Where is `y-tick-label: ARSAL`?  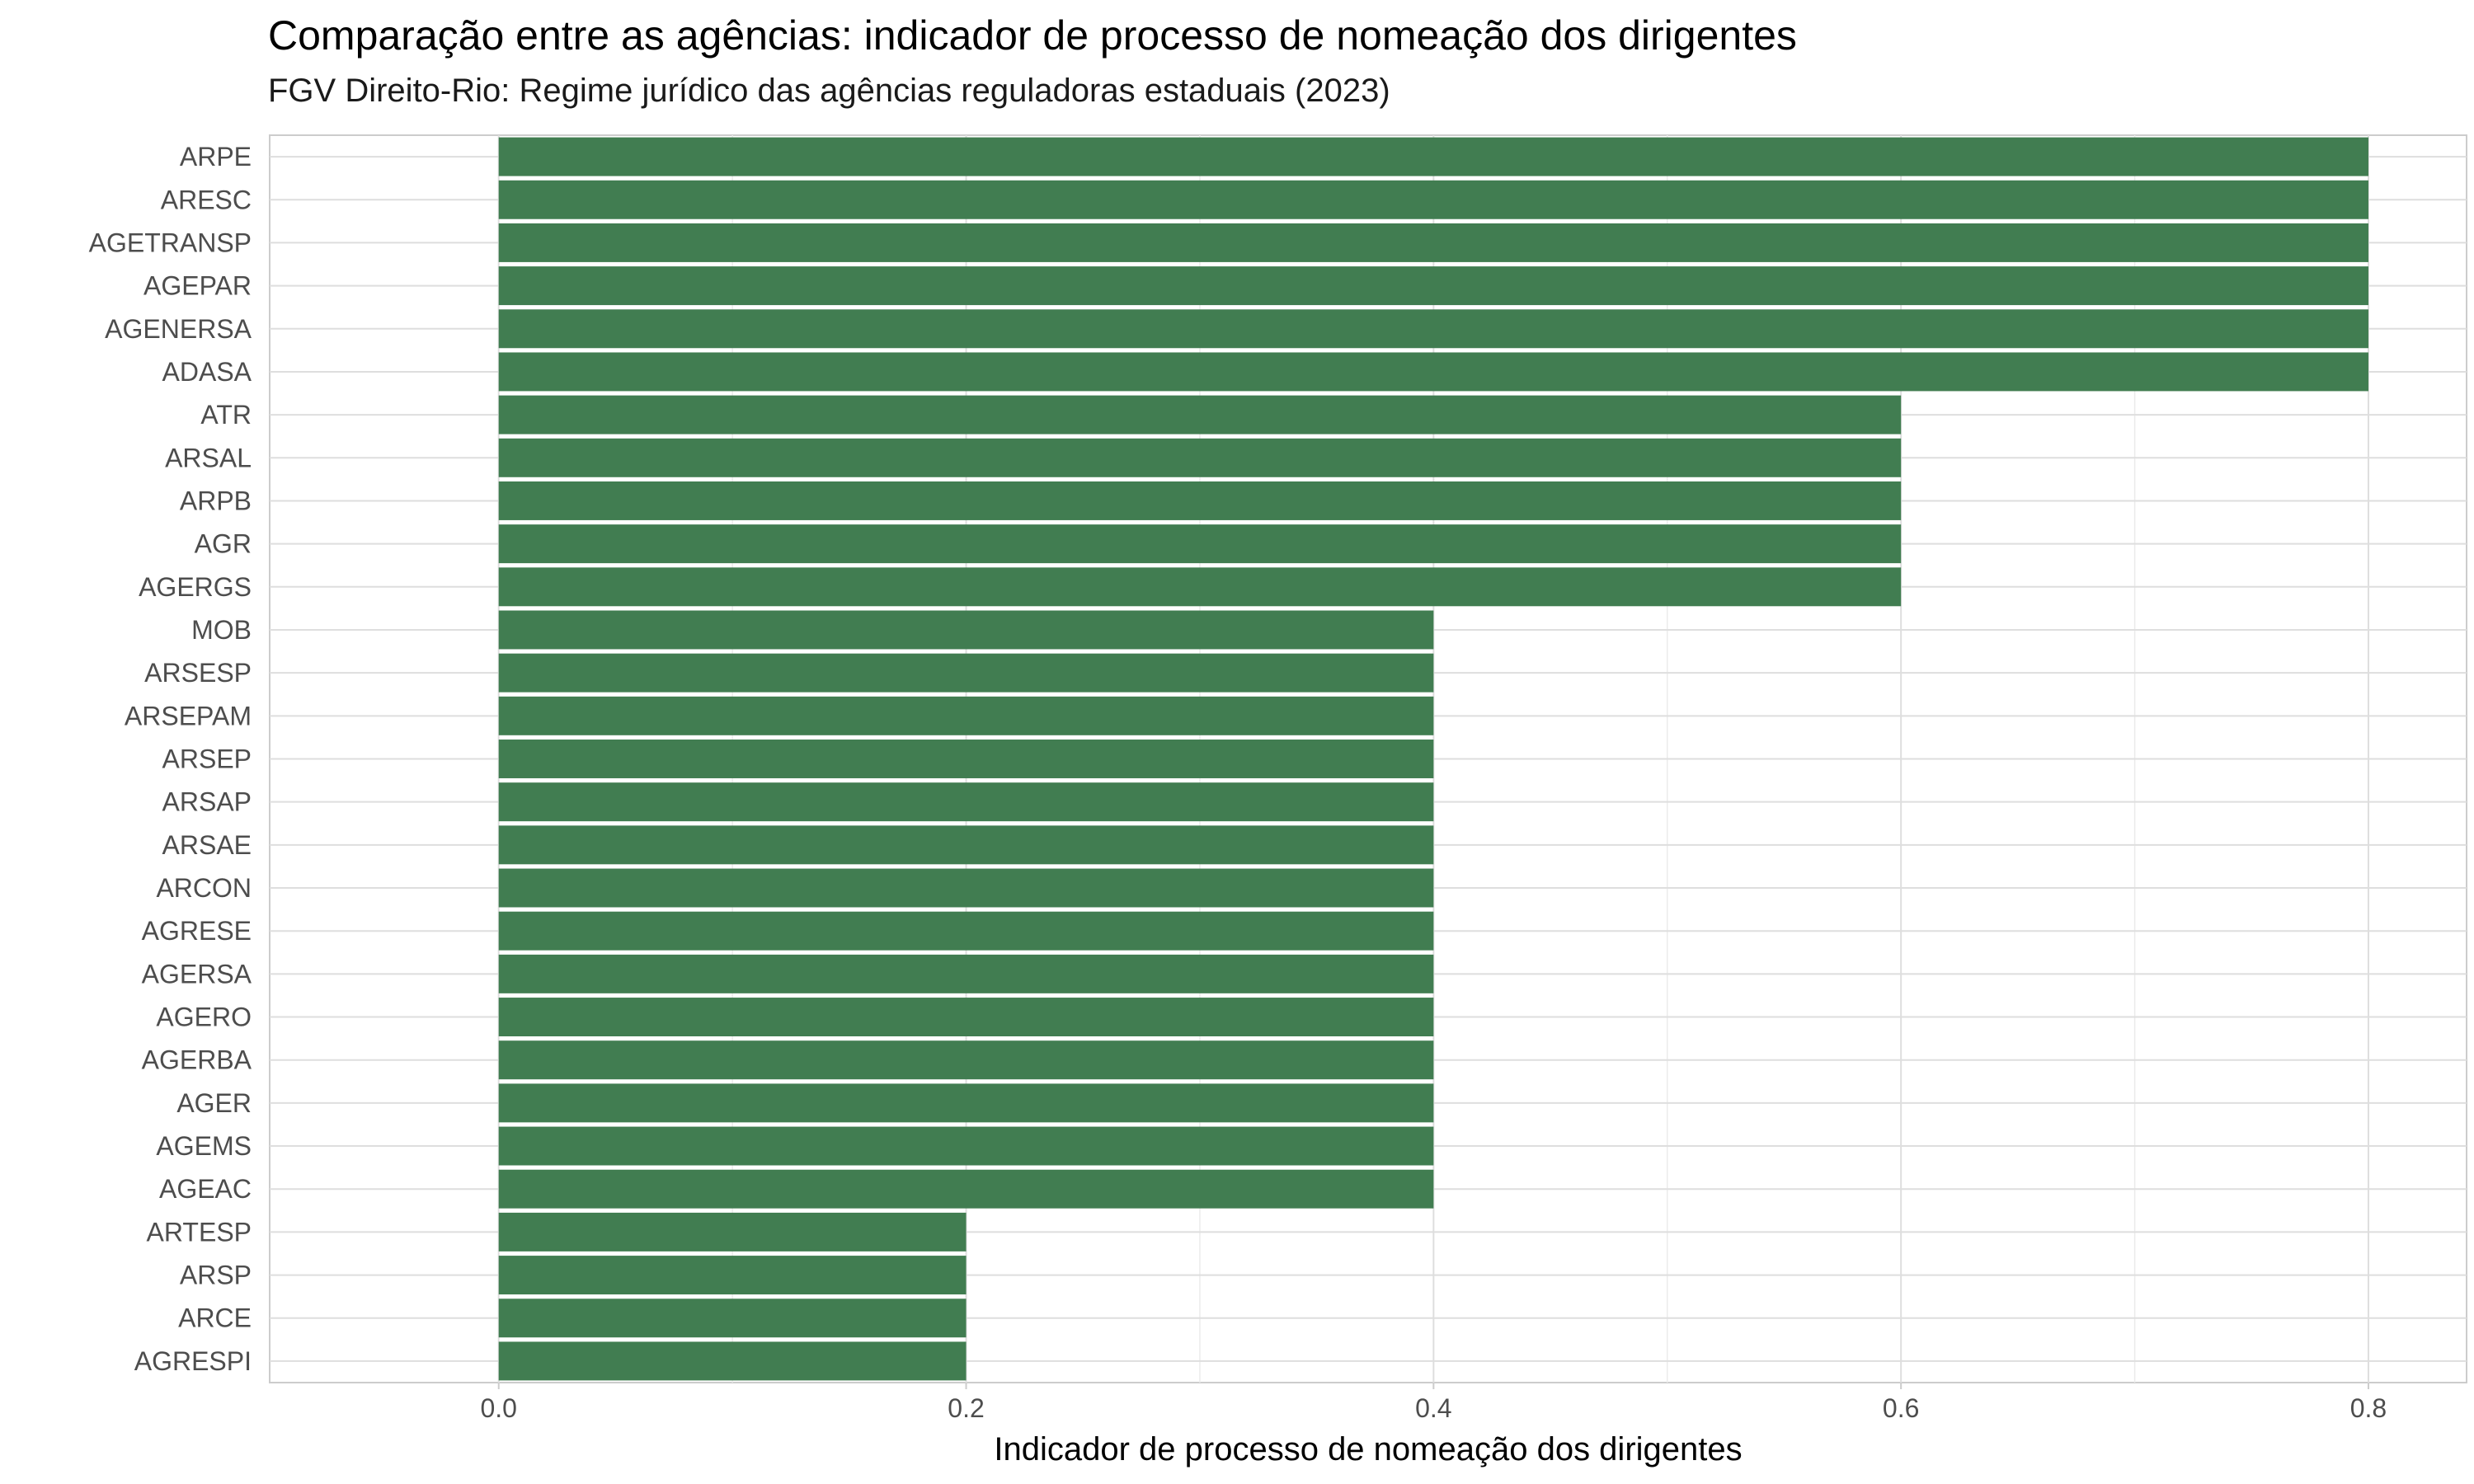
y-tick-label: ARSAL is located at coordinates (208, 458).